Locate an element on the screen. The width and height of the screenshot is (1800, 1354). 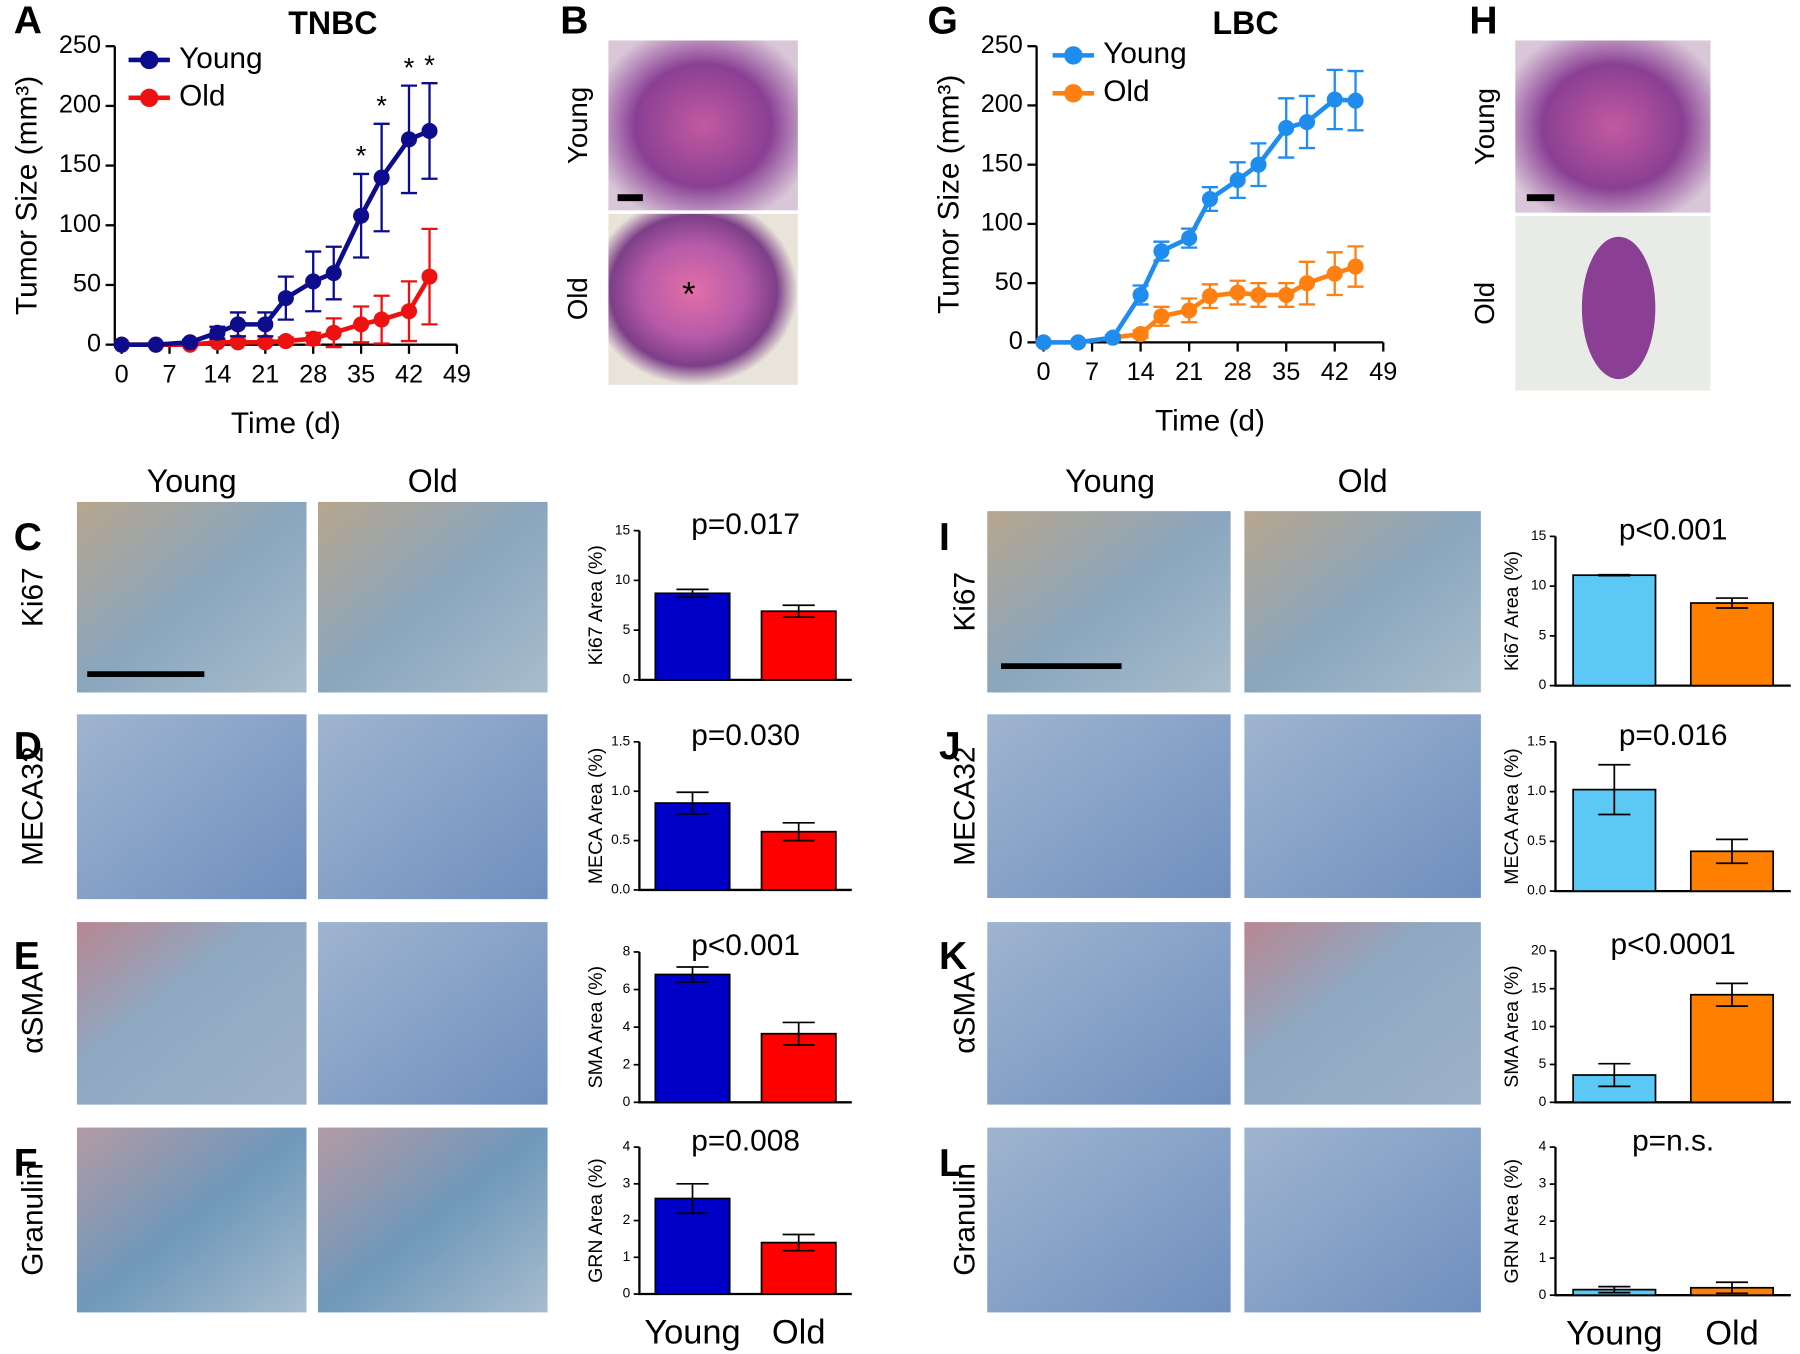
x-tick-label: 49 is located at coordinates (457, 374).